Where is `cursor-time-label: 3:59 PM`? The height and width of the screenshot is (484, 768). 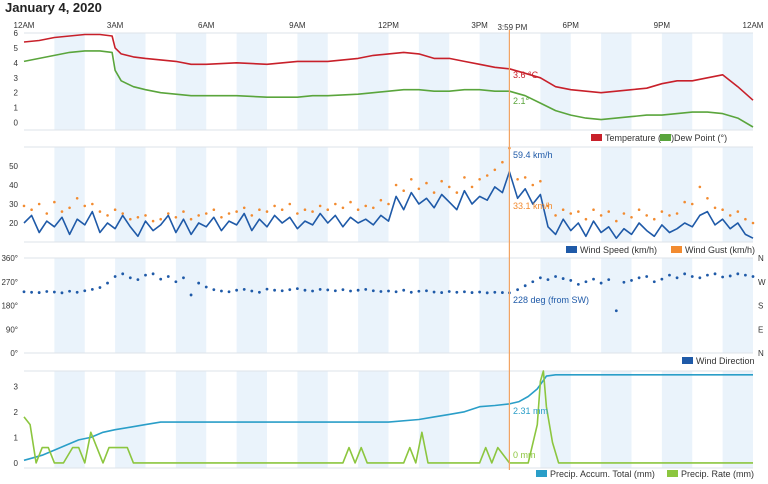 cursor-time-label: 3:59 PM is located at coordinates (512, 27).